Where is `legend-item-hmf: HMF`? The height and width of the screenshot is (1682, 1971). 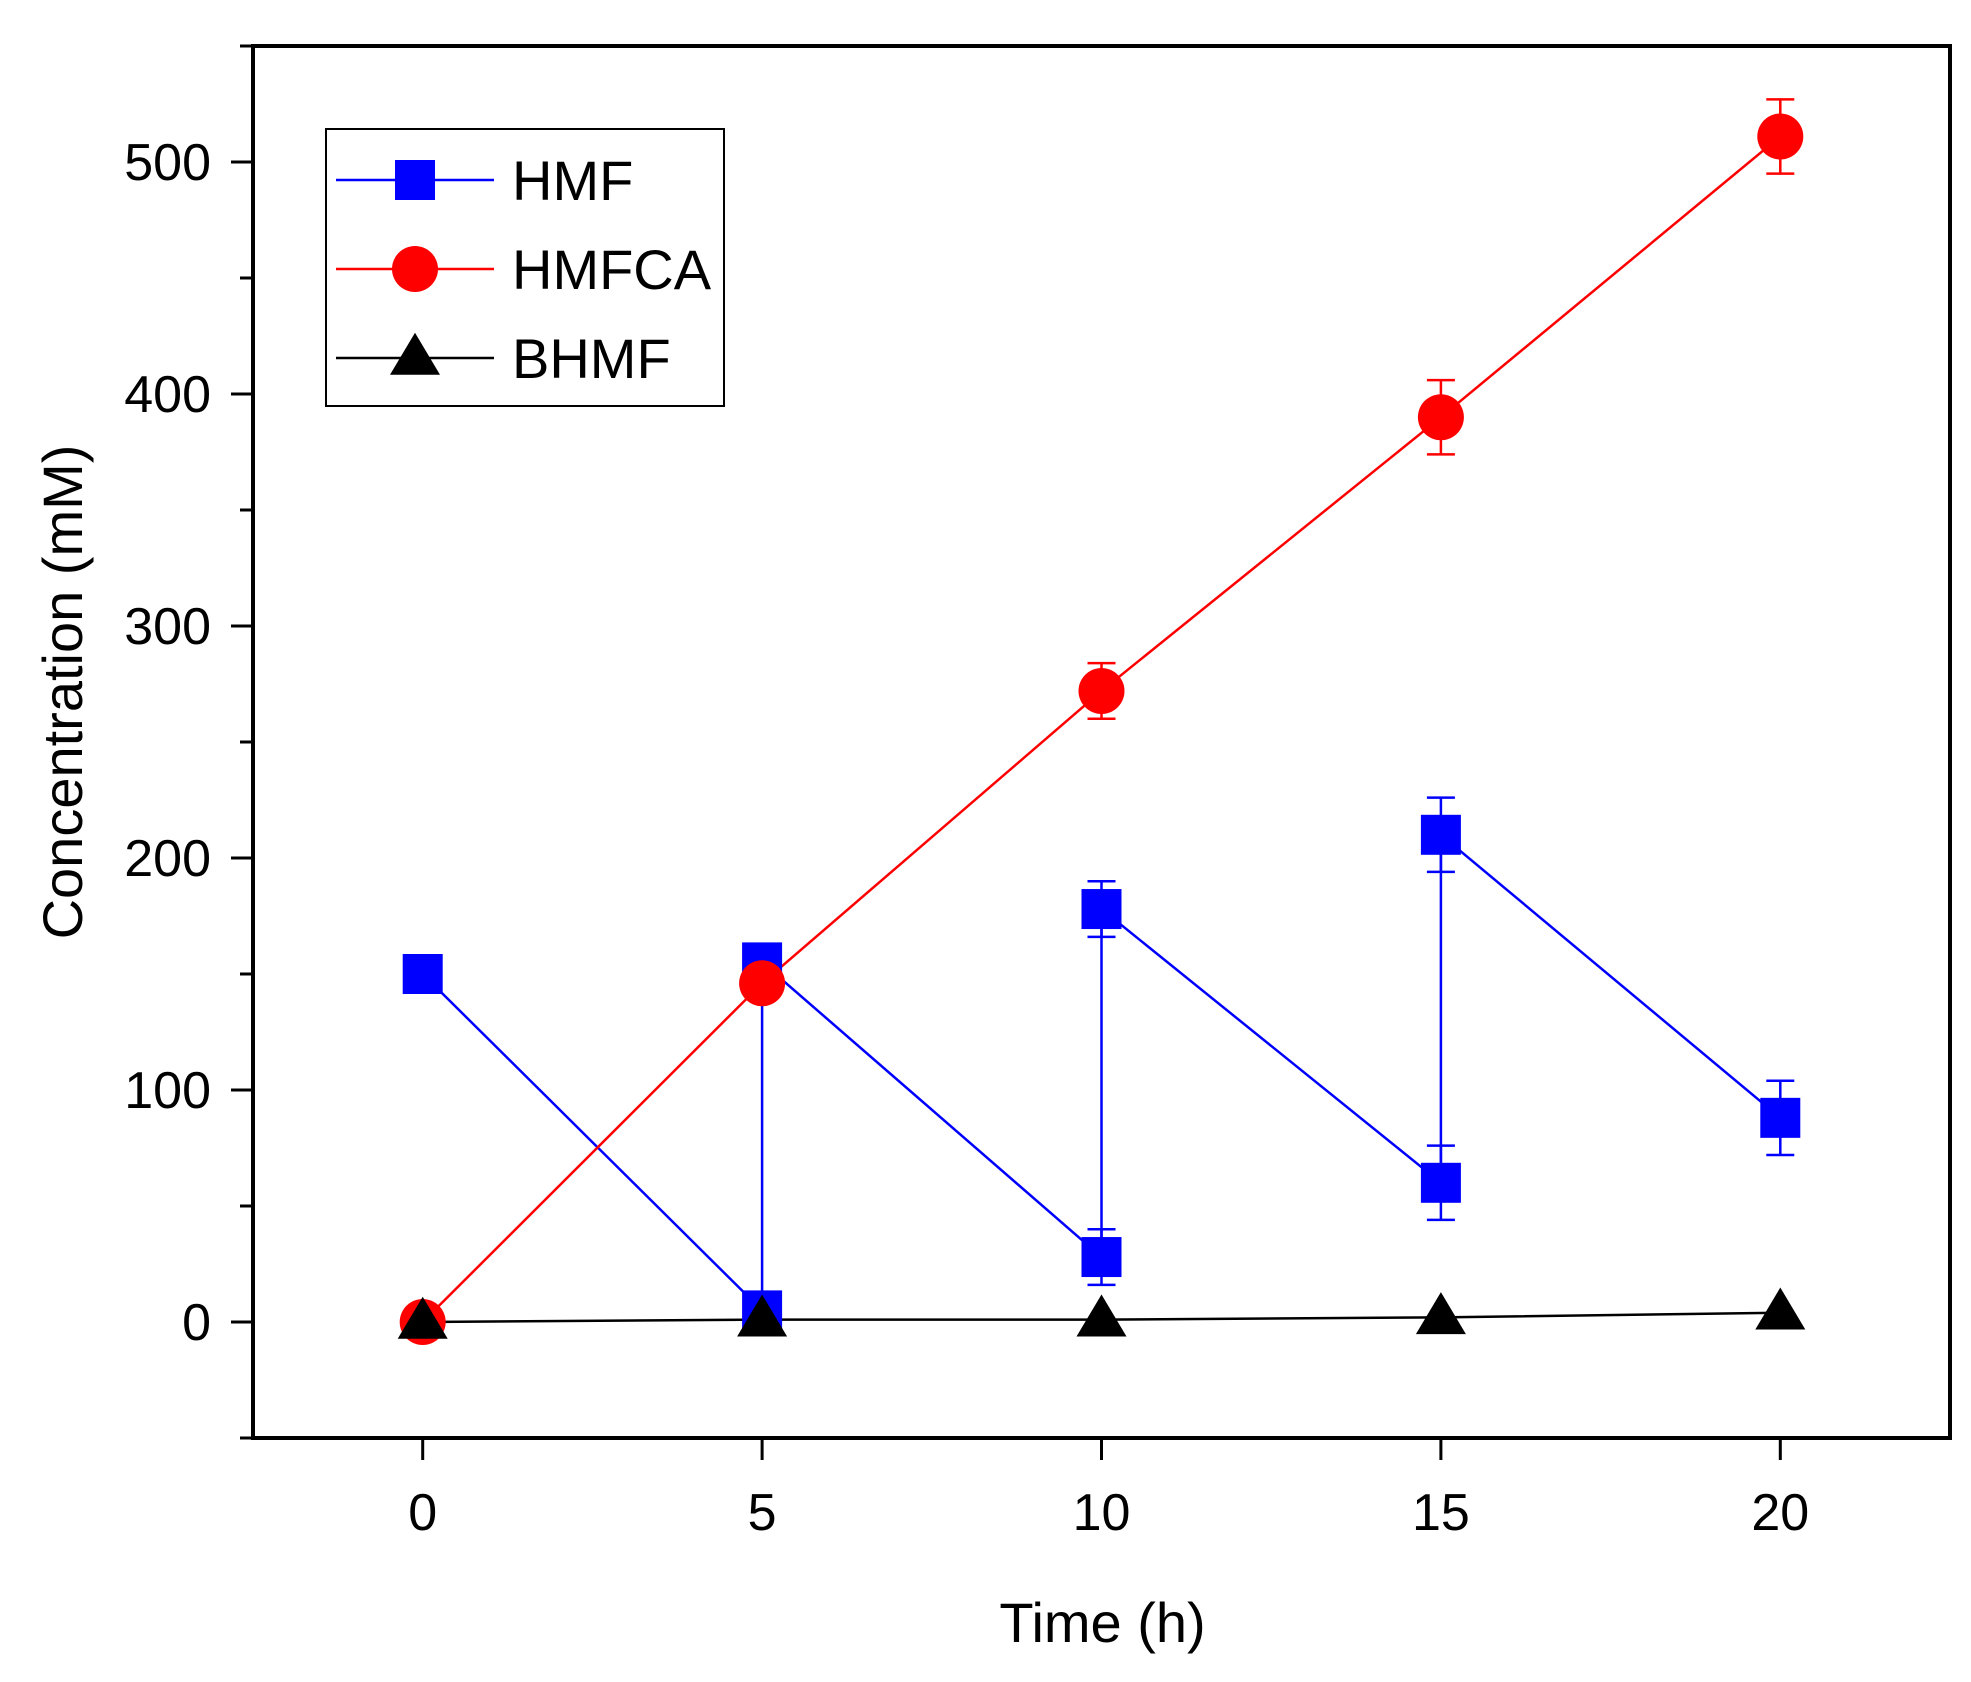
legend-item-hmf: HMF is located at coordinates (484, 180).